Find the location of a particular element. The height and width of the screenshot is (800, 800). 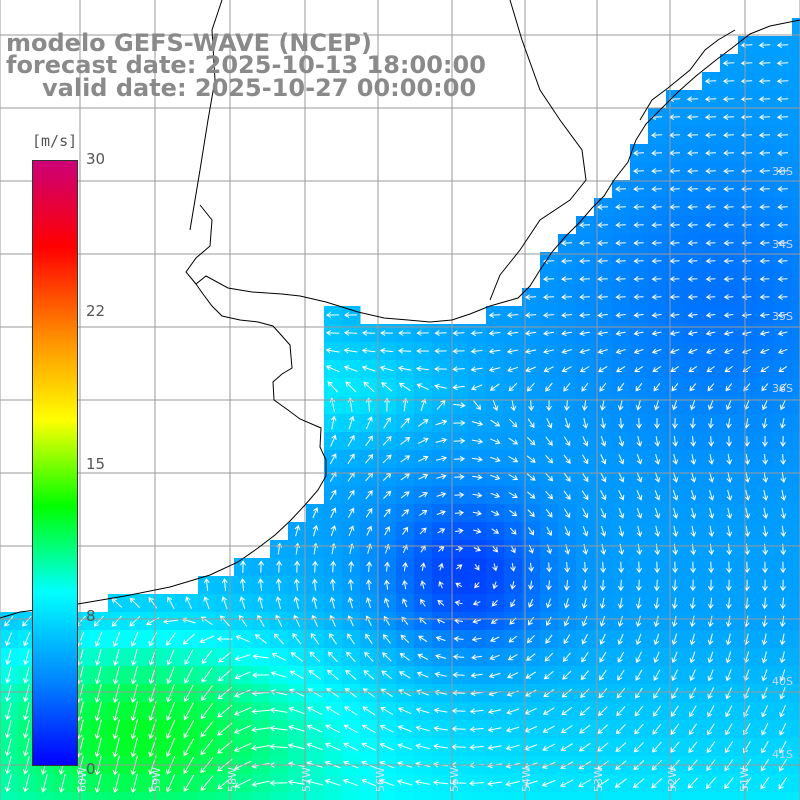

colorbar-tick-30: 30 is located at coordinates (96, 159).